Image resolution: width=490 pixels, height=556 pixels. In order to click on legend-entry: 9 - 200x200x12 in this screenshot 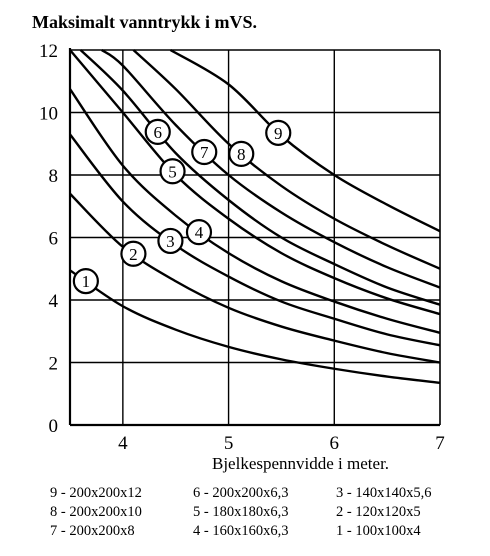, I will do `click(96, 493)`.